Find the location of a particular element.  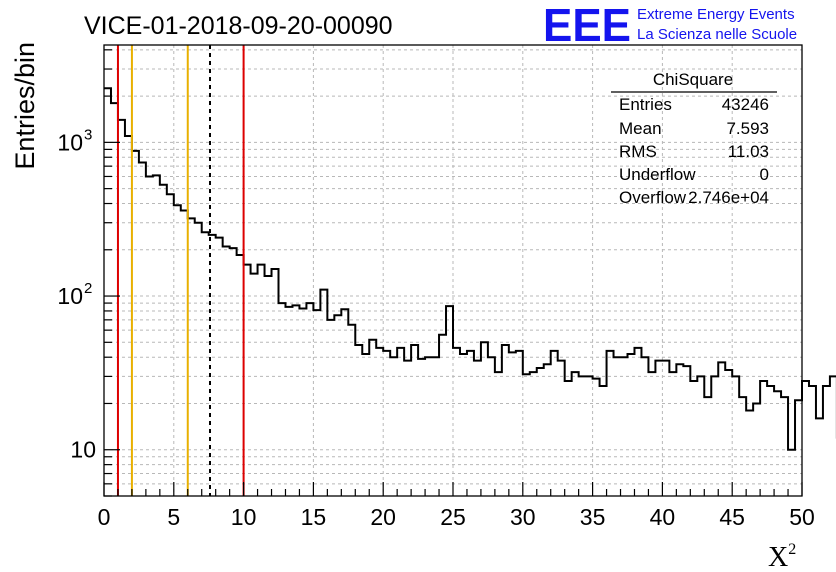

stats-title: ChiSquare is located at coordinates (693, 79).